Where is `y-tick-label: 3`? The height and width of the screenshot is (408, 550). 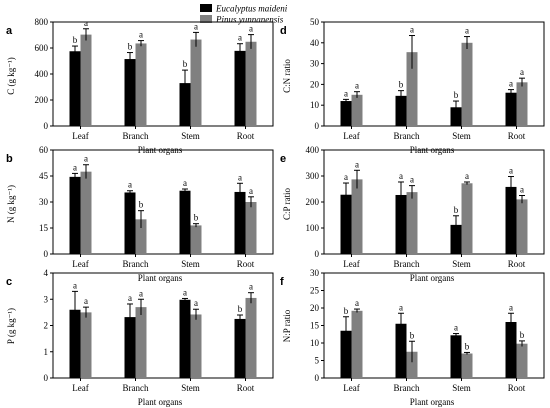 y-tick-label: 3 is located at coordinates (46, 299).